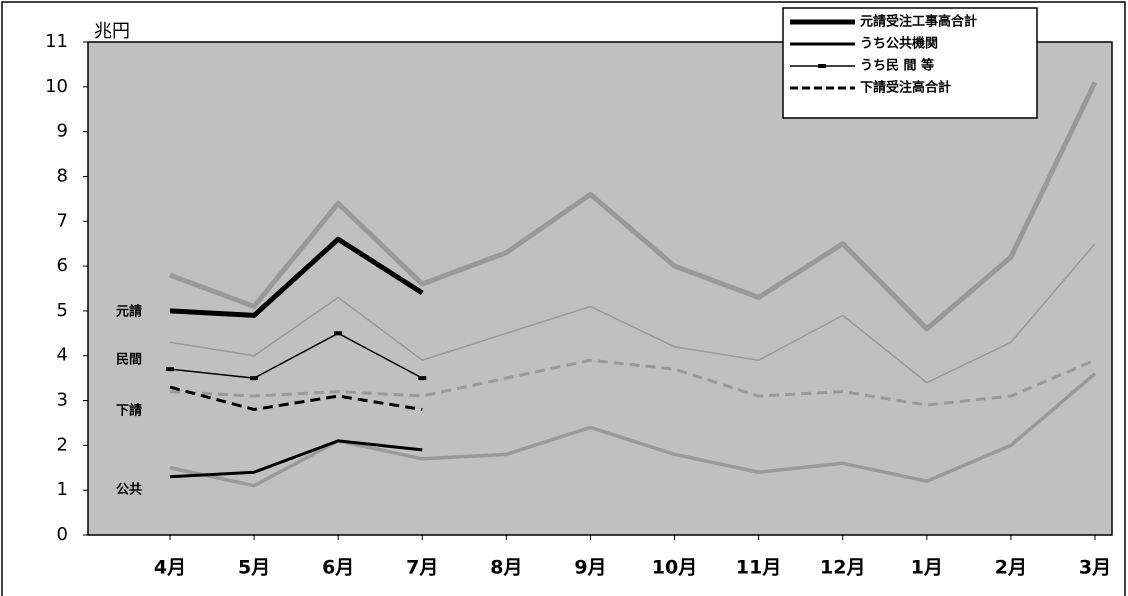 The image size is (1128, 596). I want to click on y-tick-label: 3, so click(62, 400).